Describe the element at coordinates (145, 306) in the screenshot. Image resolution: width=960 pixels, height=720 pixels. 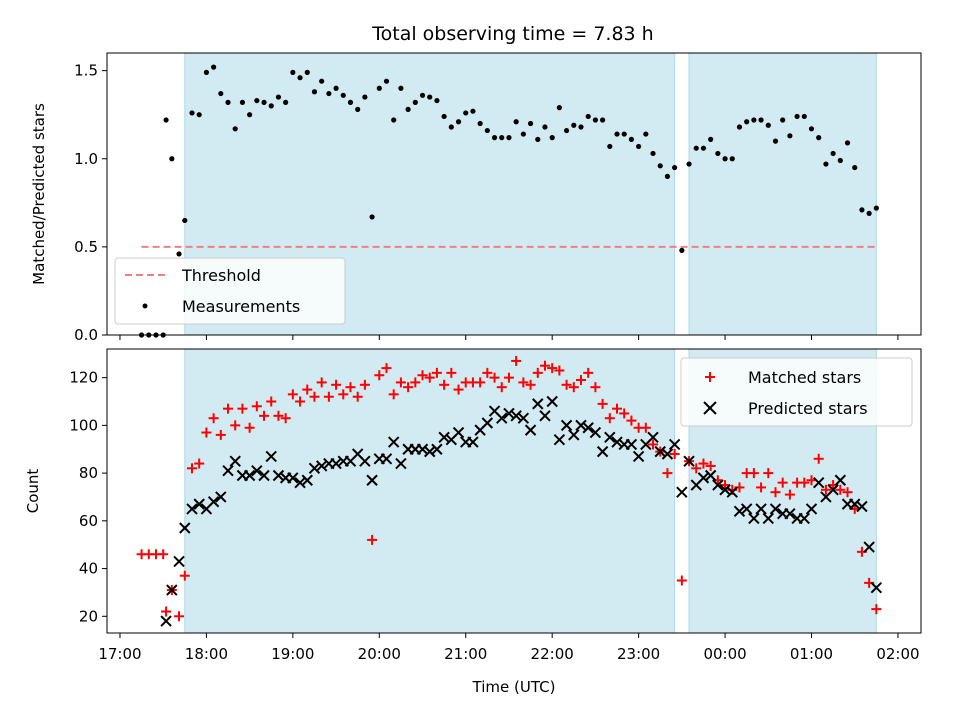
I see `legend-measurements-swatch` at that location.